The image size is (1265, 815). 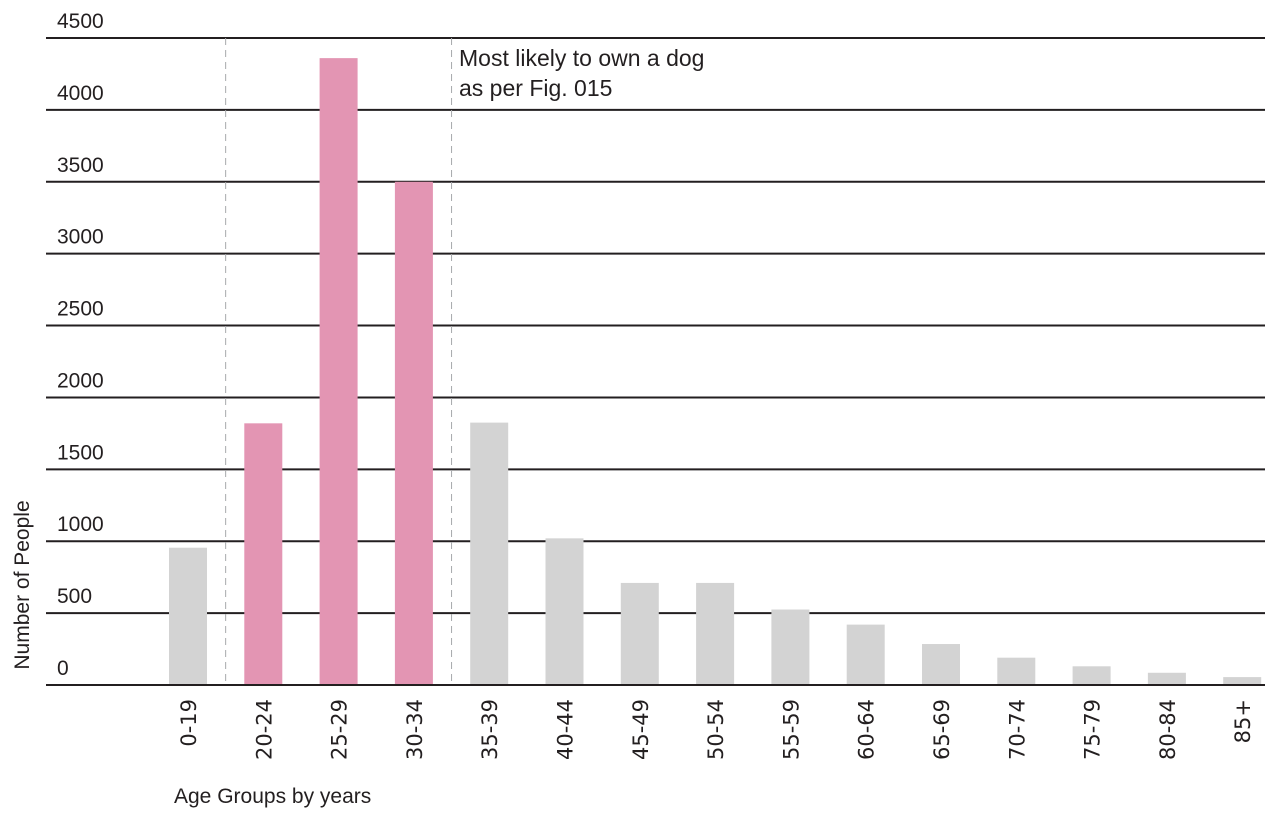 What do you see at coordinates (641, 729) in the screenshot?
I see `x-tick-label: 45-49` at bounding box center [641, 729].